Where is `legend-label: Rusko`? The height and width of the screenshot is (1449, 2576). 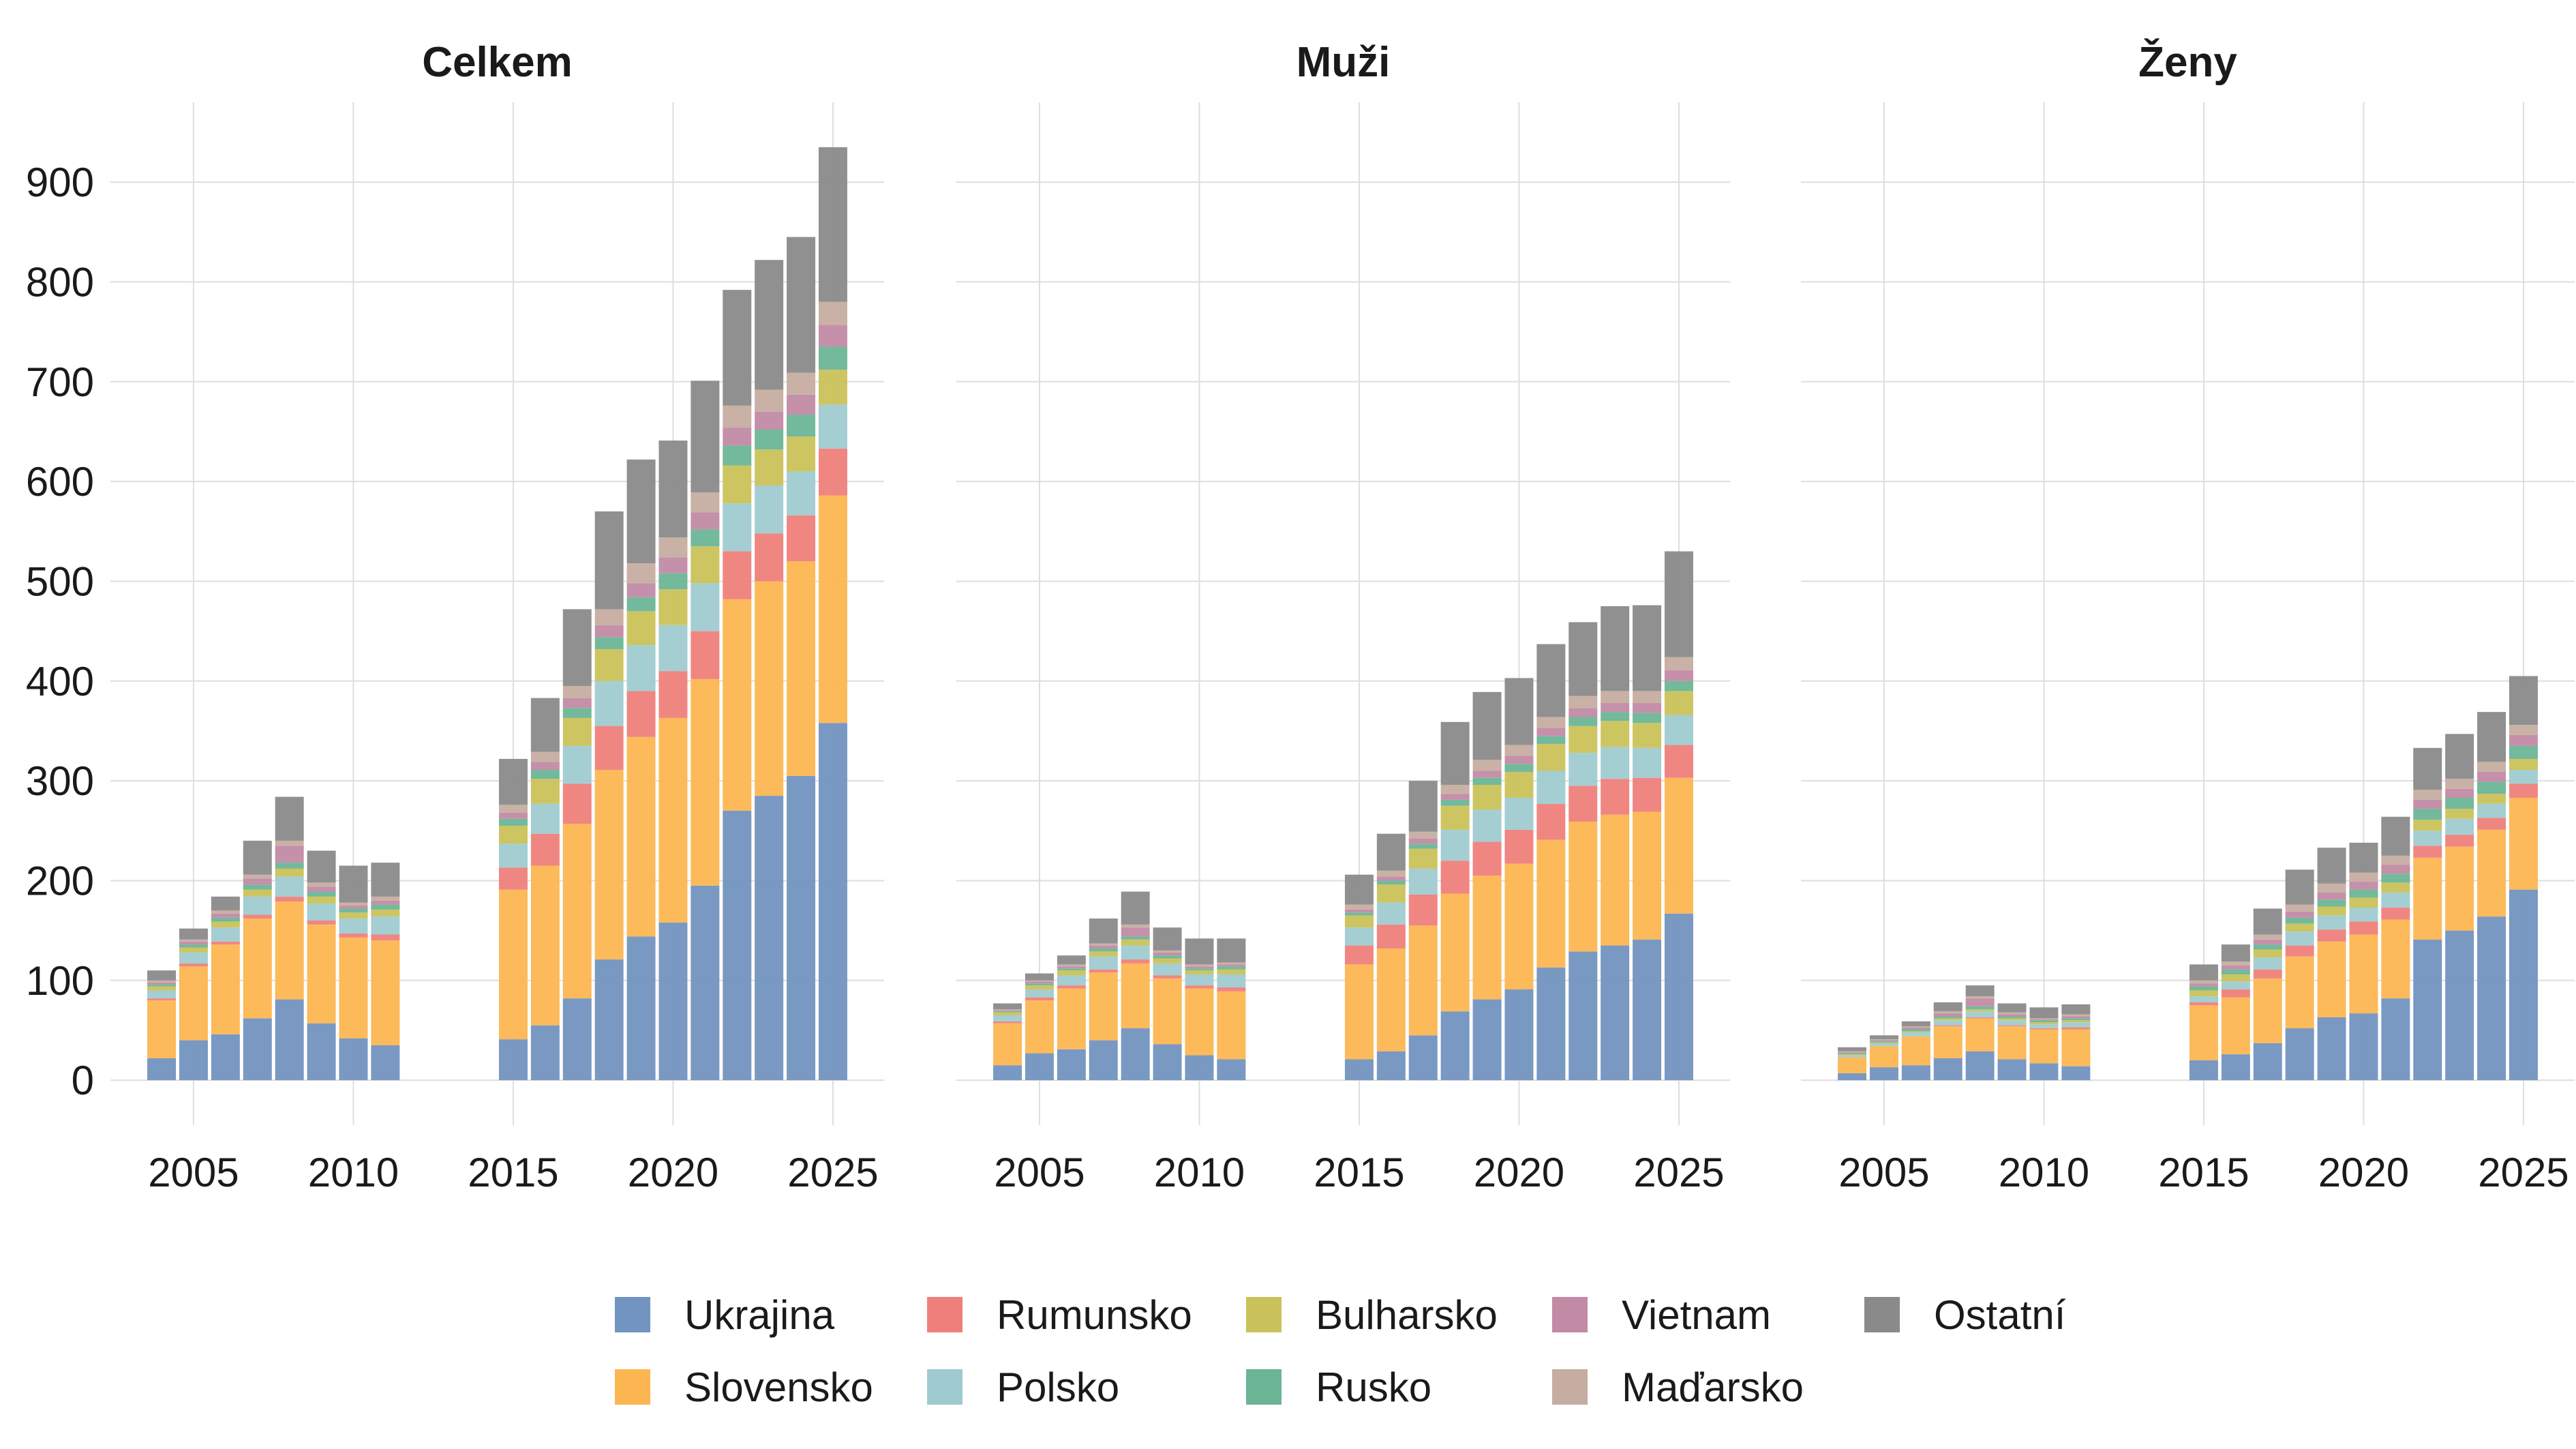
legend-label: Rusko is located at coordinates (1373, 1387).